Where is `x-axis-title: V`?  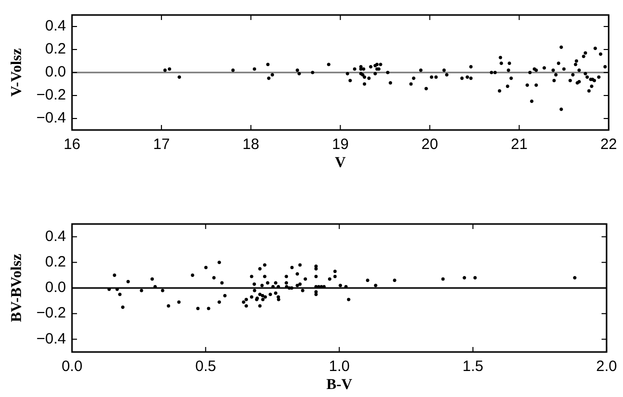
x-axis-title: V is located at coordinates (340, 162).